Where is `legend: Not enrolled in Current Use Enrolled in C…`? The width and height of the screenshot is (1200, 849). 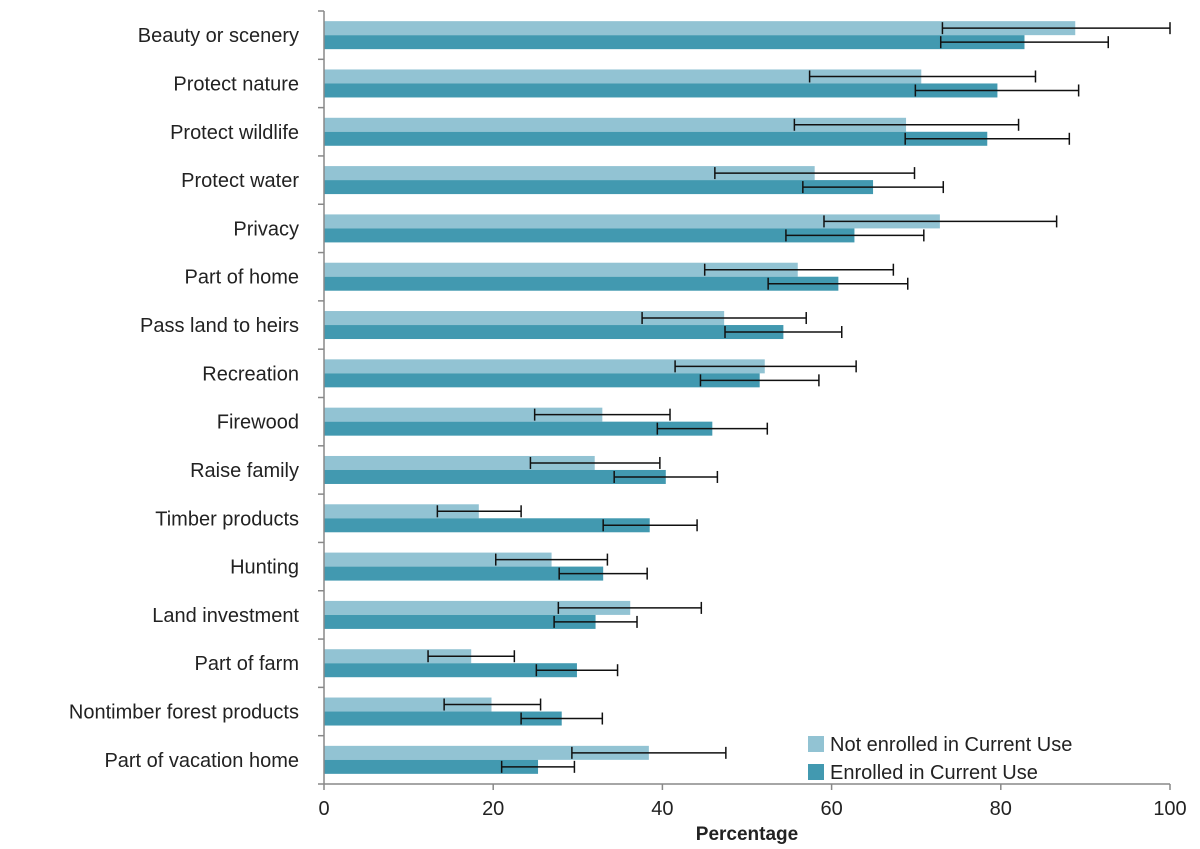 legend: Not enrolled in Current Use Enrolled in C… is located at coordinates (940, 759).